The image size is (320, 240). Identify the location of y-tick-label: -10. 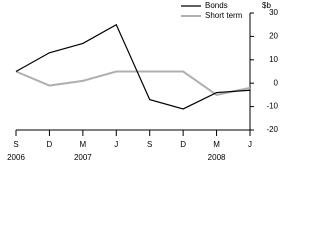
(272, 106).